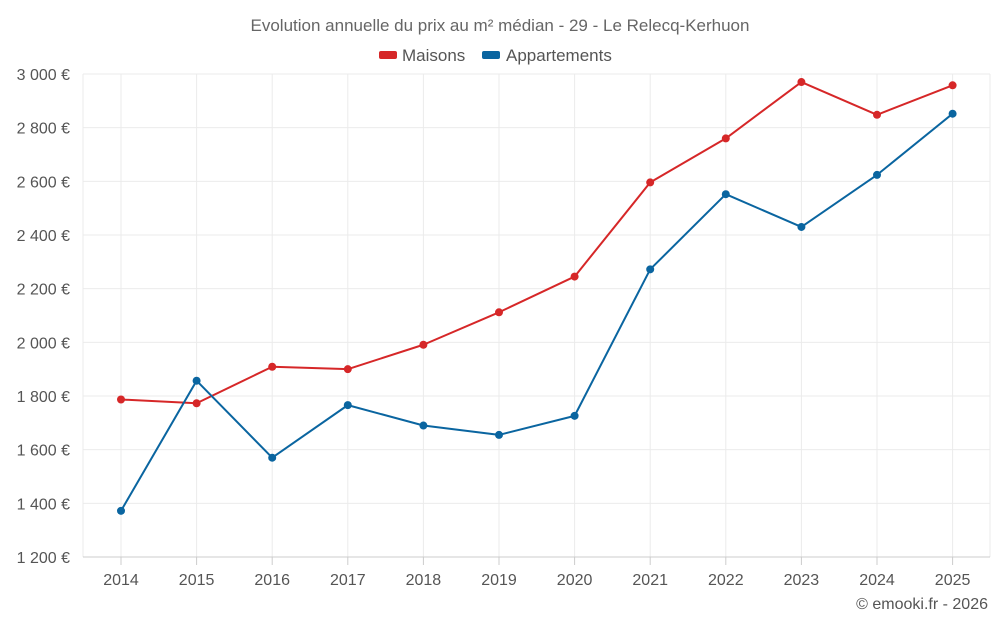 The width and height of the screenshot is (1000, 630). What do you see at coordinates (726, 580) in the screenshot?
I see `x-tick-label: 2022` at bounding box center [726, 580].